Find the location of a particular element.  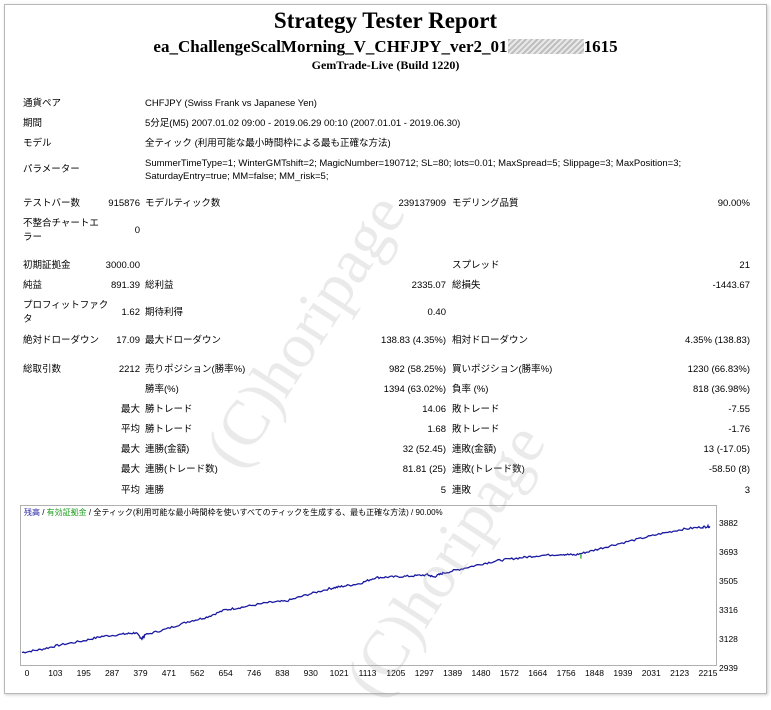

largest-win-label: 勝トレード is located at coordinates (169, 409).